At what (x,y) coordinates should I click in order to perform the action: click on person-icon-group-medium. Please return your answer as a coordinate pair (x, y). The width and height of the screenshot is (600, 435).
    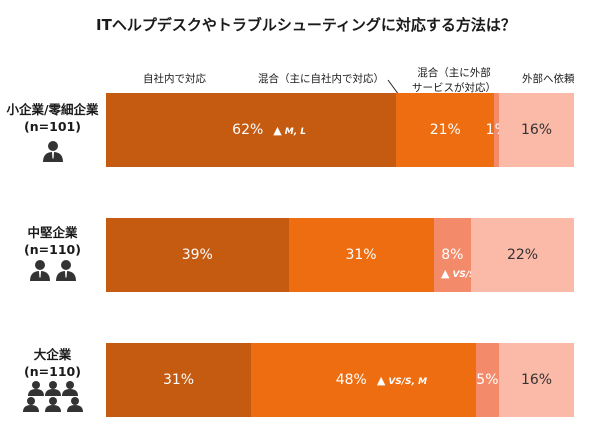
    Looking at the image, I should click on (52, 272).